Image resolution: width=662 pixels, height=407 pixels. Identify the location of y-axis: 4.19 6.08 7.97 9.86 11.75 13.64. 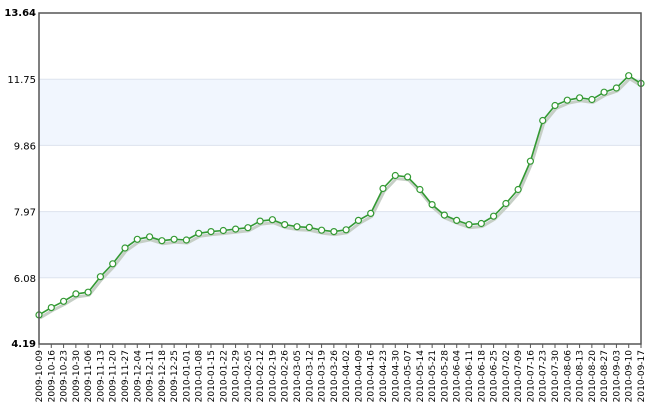
(20, 179).